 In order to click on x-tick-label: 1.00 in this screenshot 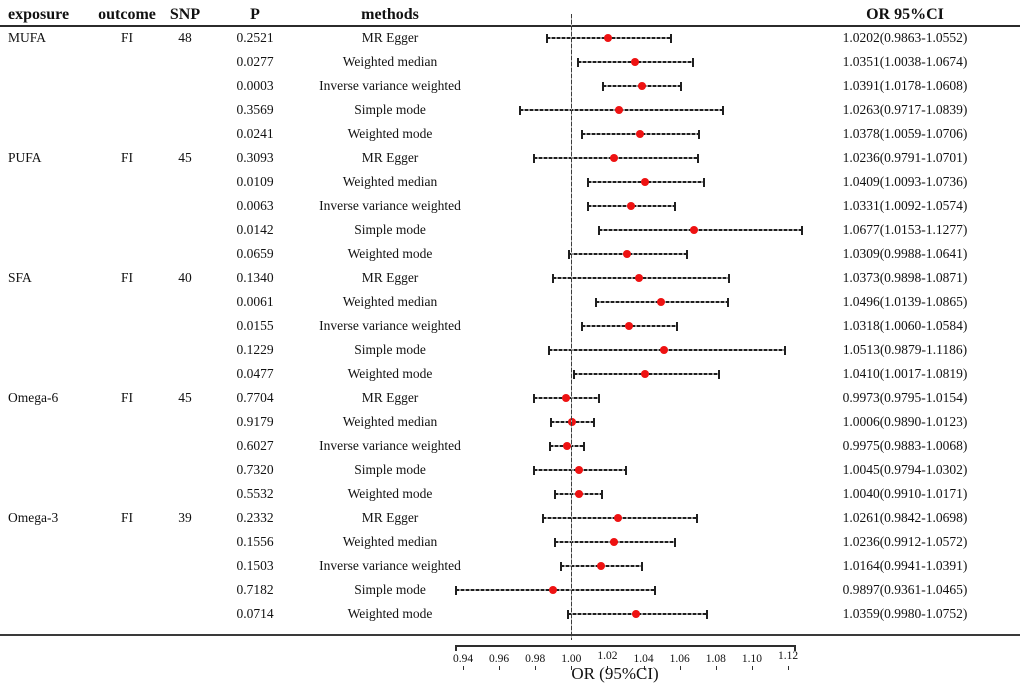, I will do `click(571, 659)`.